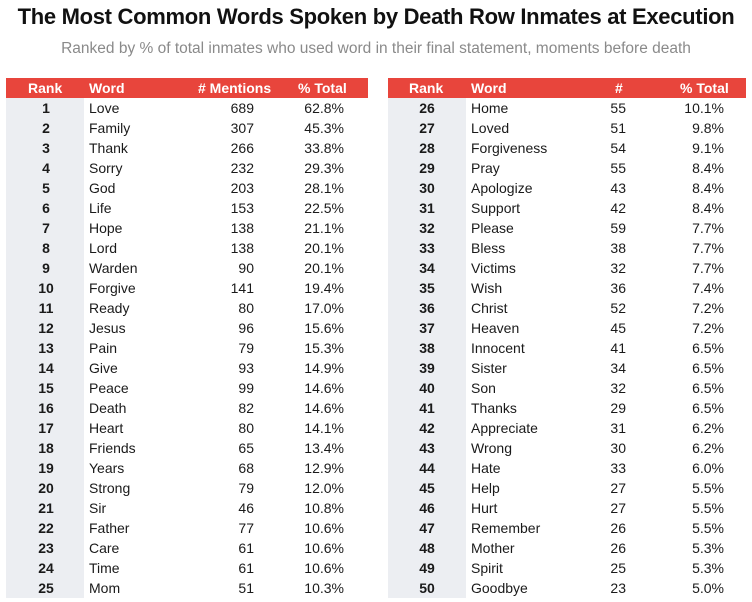  What do you see at coordinates (427, 248) in the screenshot?
I see `cell-rank: 33` at bounding box center [427, 248].